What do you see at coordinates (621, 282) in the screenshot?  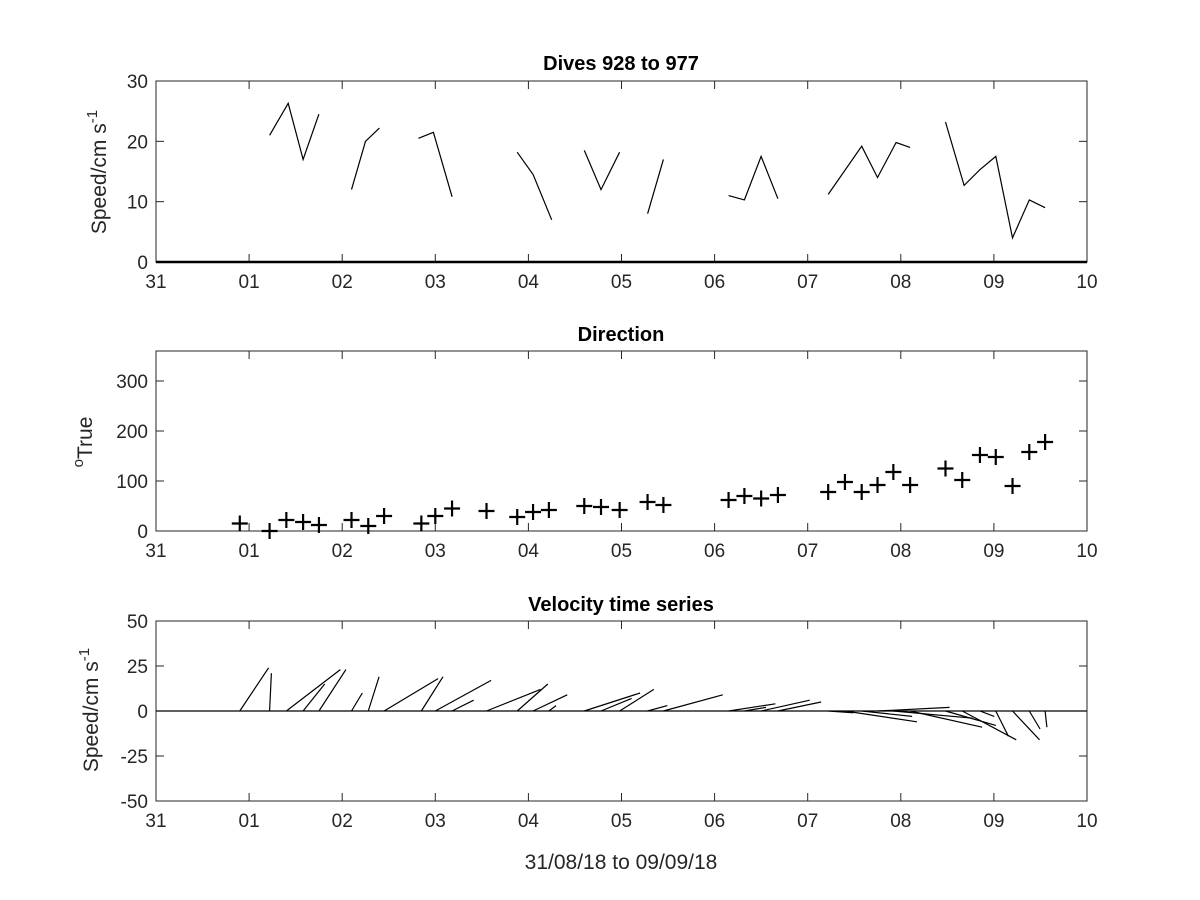 I see `speed-panel-xtick-label: 05` at bounding box center [621, 282].